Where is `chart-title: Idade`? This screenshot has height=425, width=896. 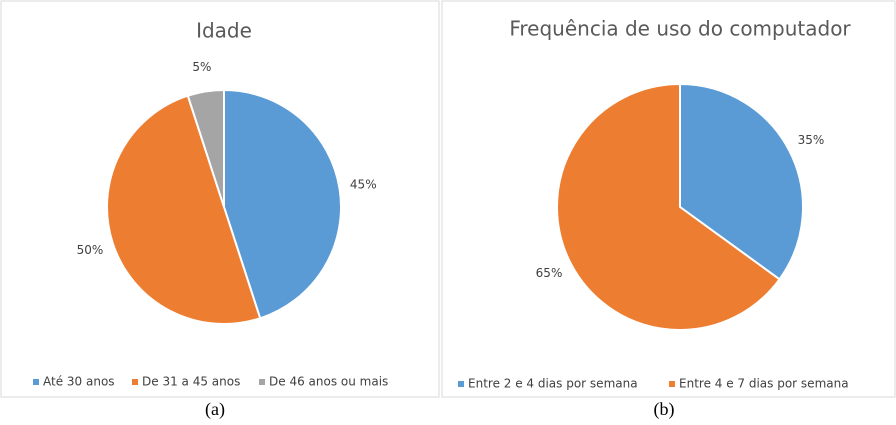
chart-title: Idade is located at coordinates (224, 31).